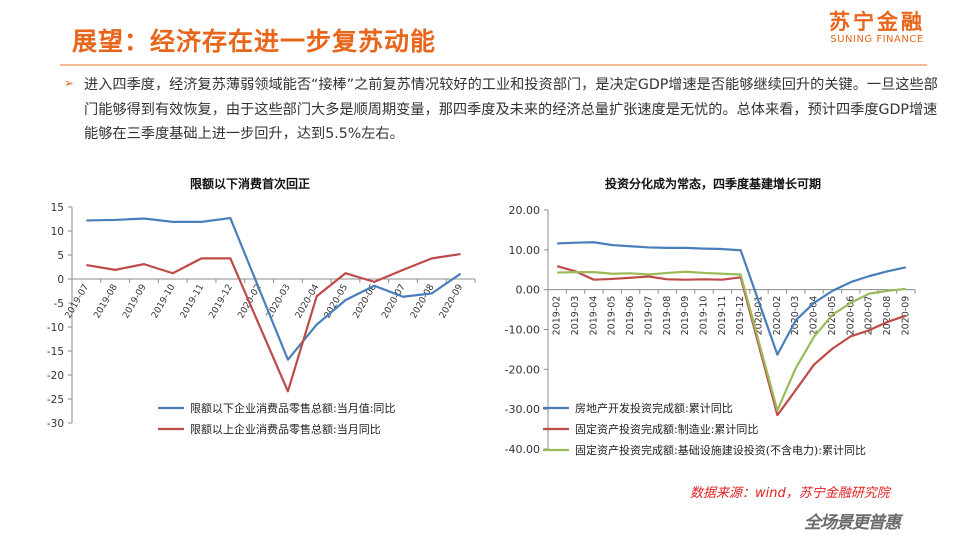 The image size is (959, 539). What do you see at coordinates (722, 316) in the screenshot?
I see `x-tick-label: 2019-11` at bounding box center [722, 316].